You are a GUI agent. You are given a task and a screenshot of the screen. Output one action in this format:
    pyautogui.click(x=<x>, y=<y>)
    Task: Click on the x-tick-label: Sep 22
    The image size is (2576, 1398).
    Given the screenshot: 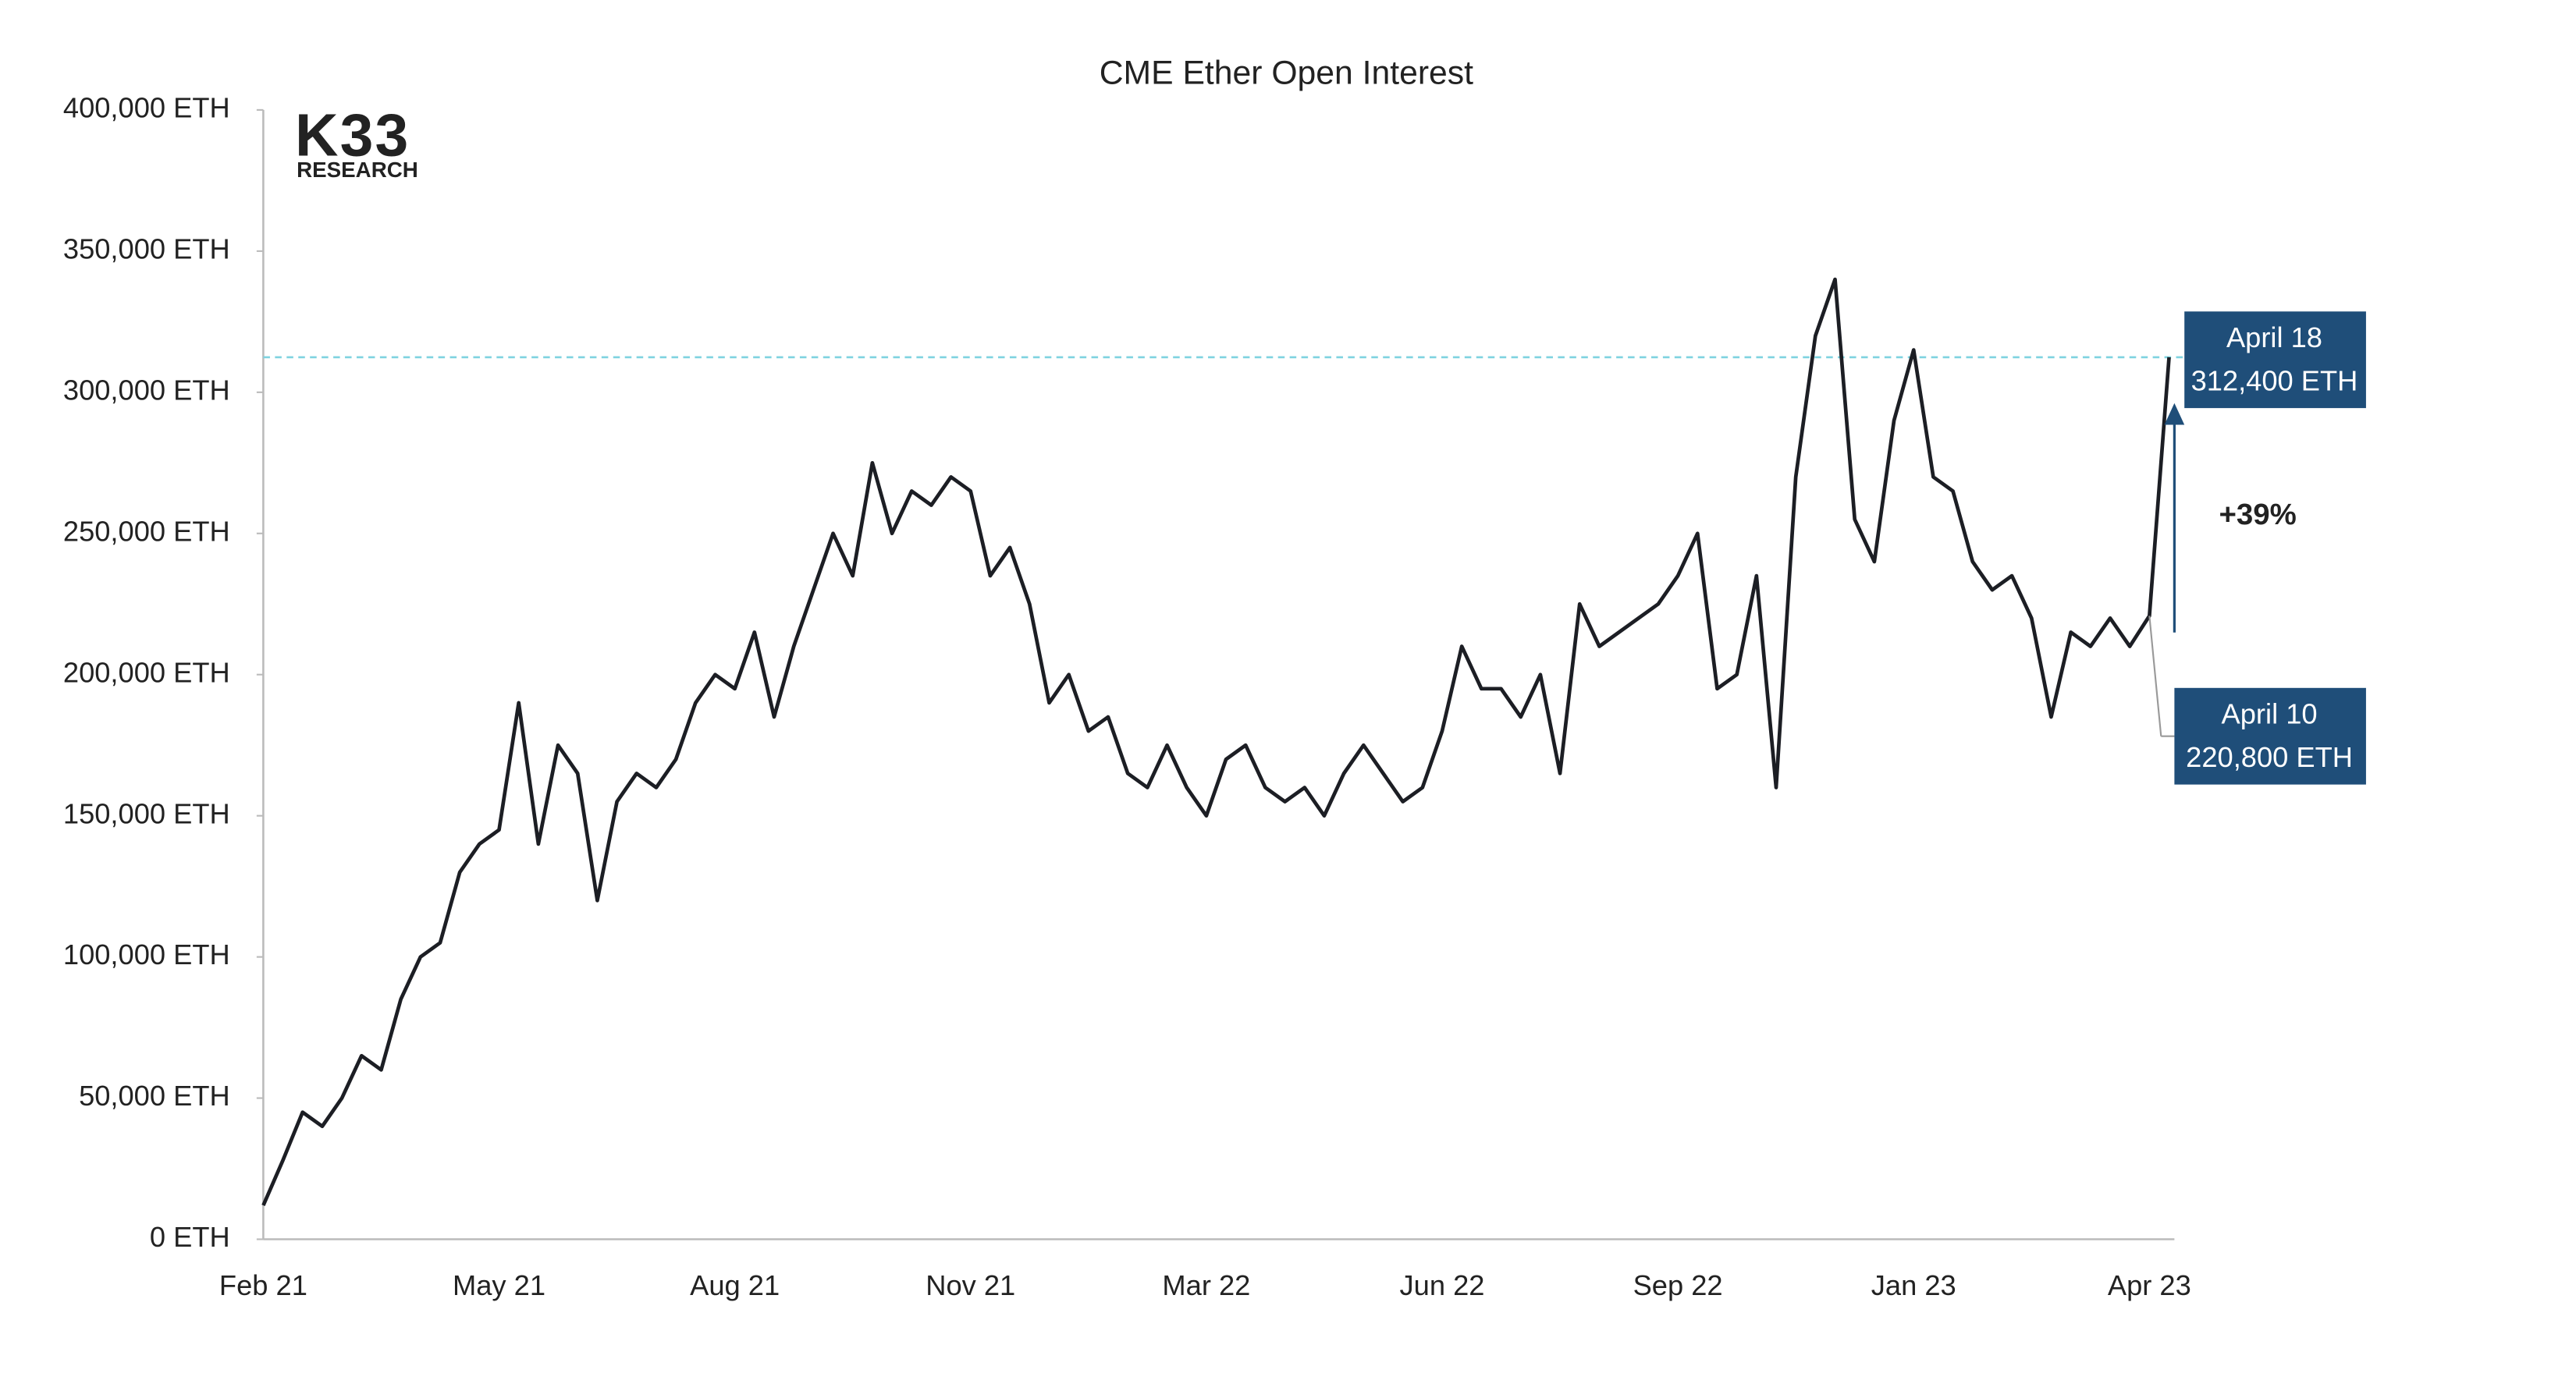 What is the action you would take?
    pyautogui.click(x=1678, y=1285)
    